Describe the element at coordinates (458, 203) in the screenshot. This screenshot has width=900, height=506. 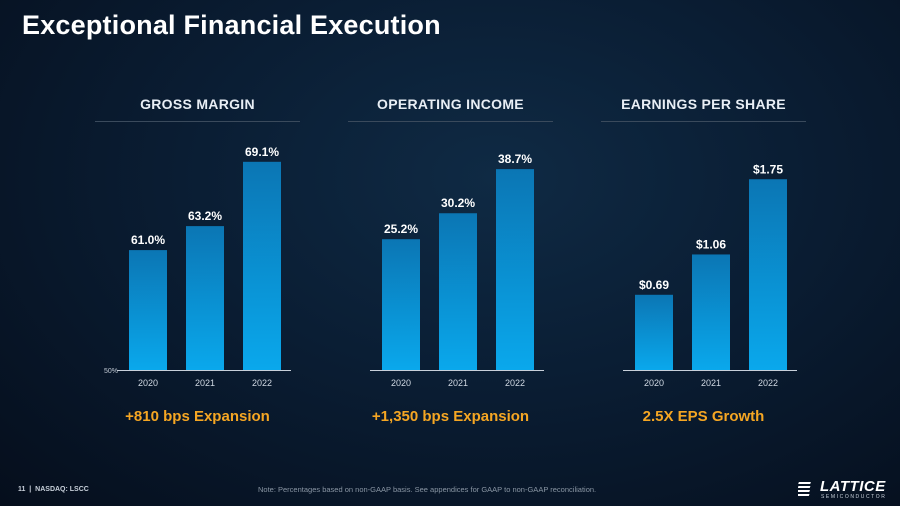
I see `data-label: 30.2%` at that location.